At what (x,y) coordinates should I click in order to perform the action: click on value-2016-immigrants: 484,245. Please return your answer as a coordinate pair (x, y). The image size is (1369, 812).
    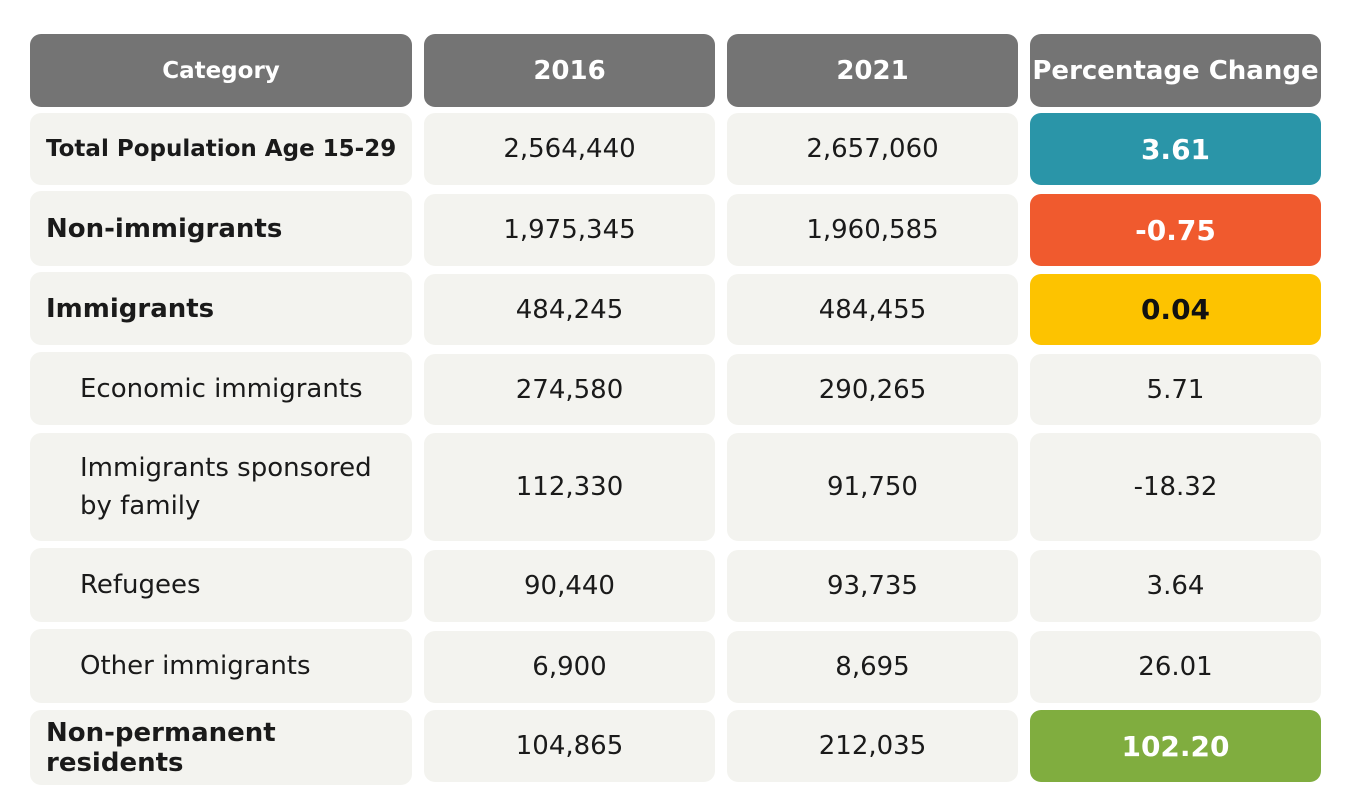
    Looking at the image, I should click on (569, 309).